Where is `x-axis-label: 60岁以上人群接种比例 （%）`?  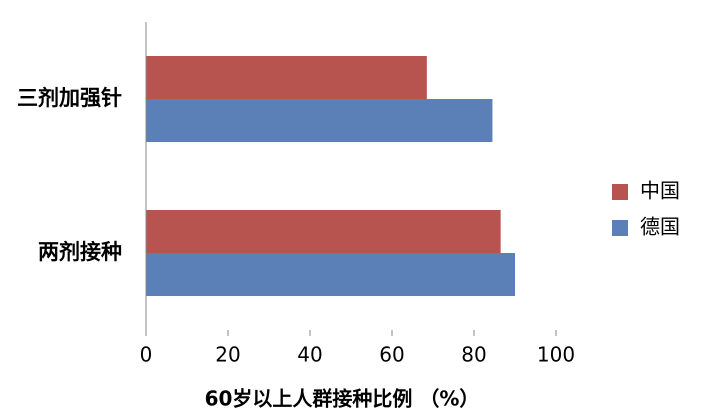 x-axis-label: 60岁以上人群接种比例 （%） is located at coordinates (342, 399).